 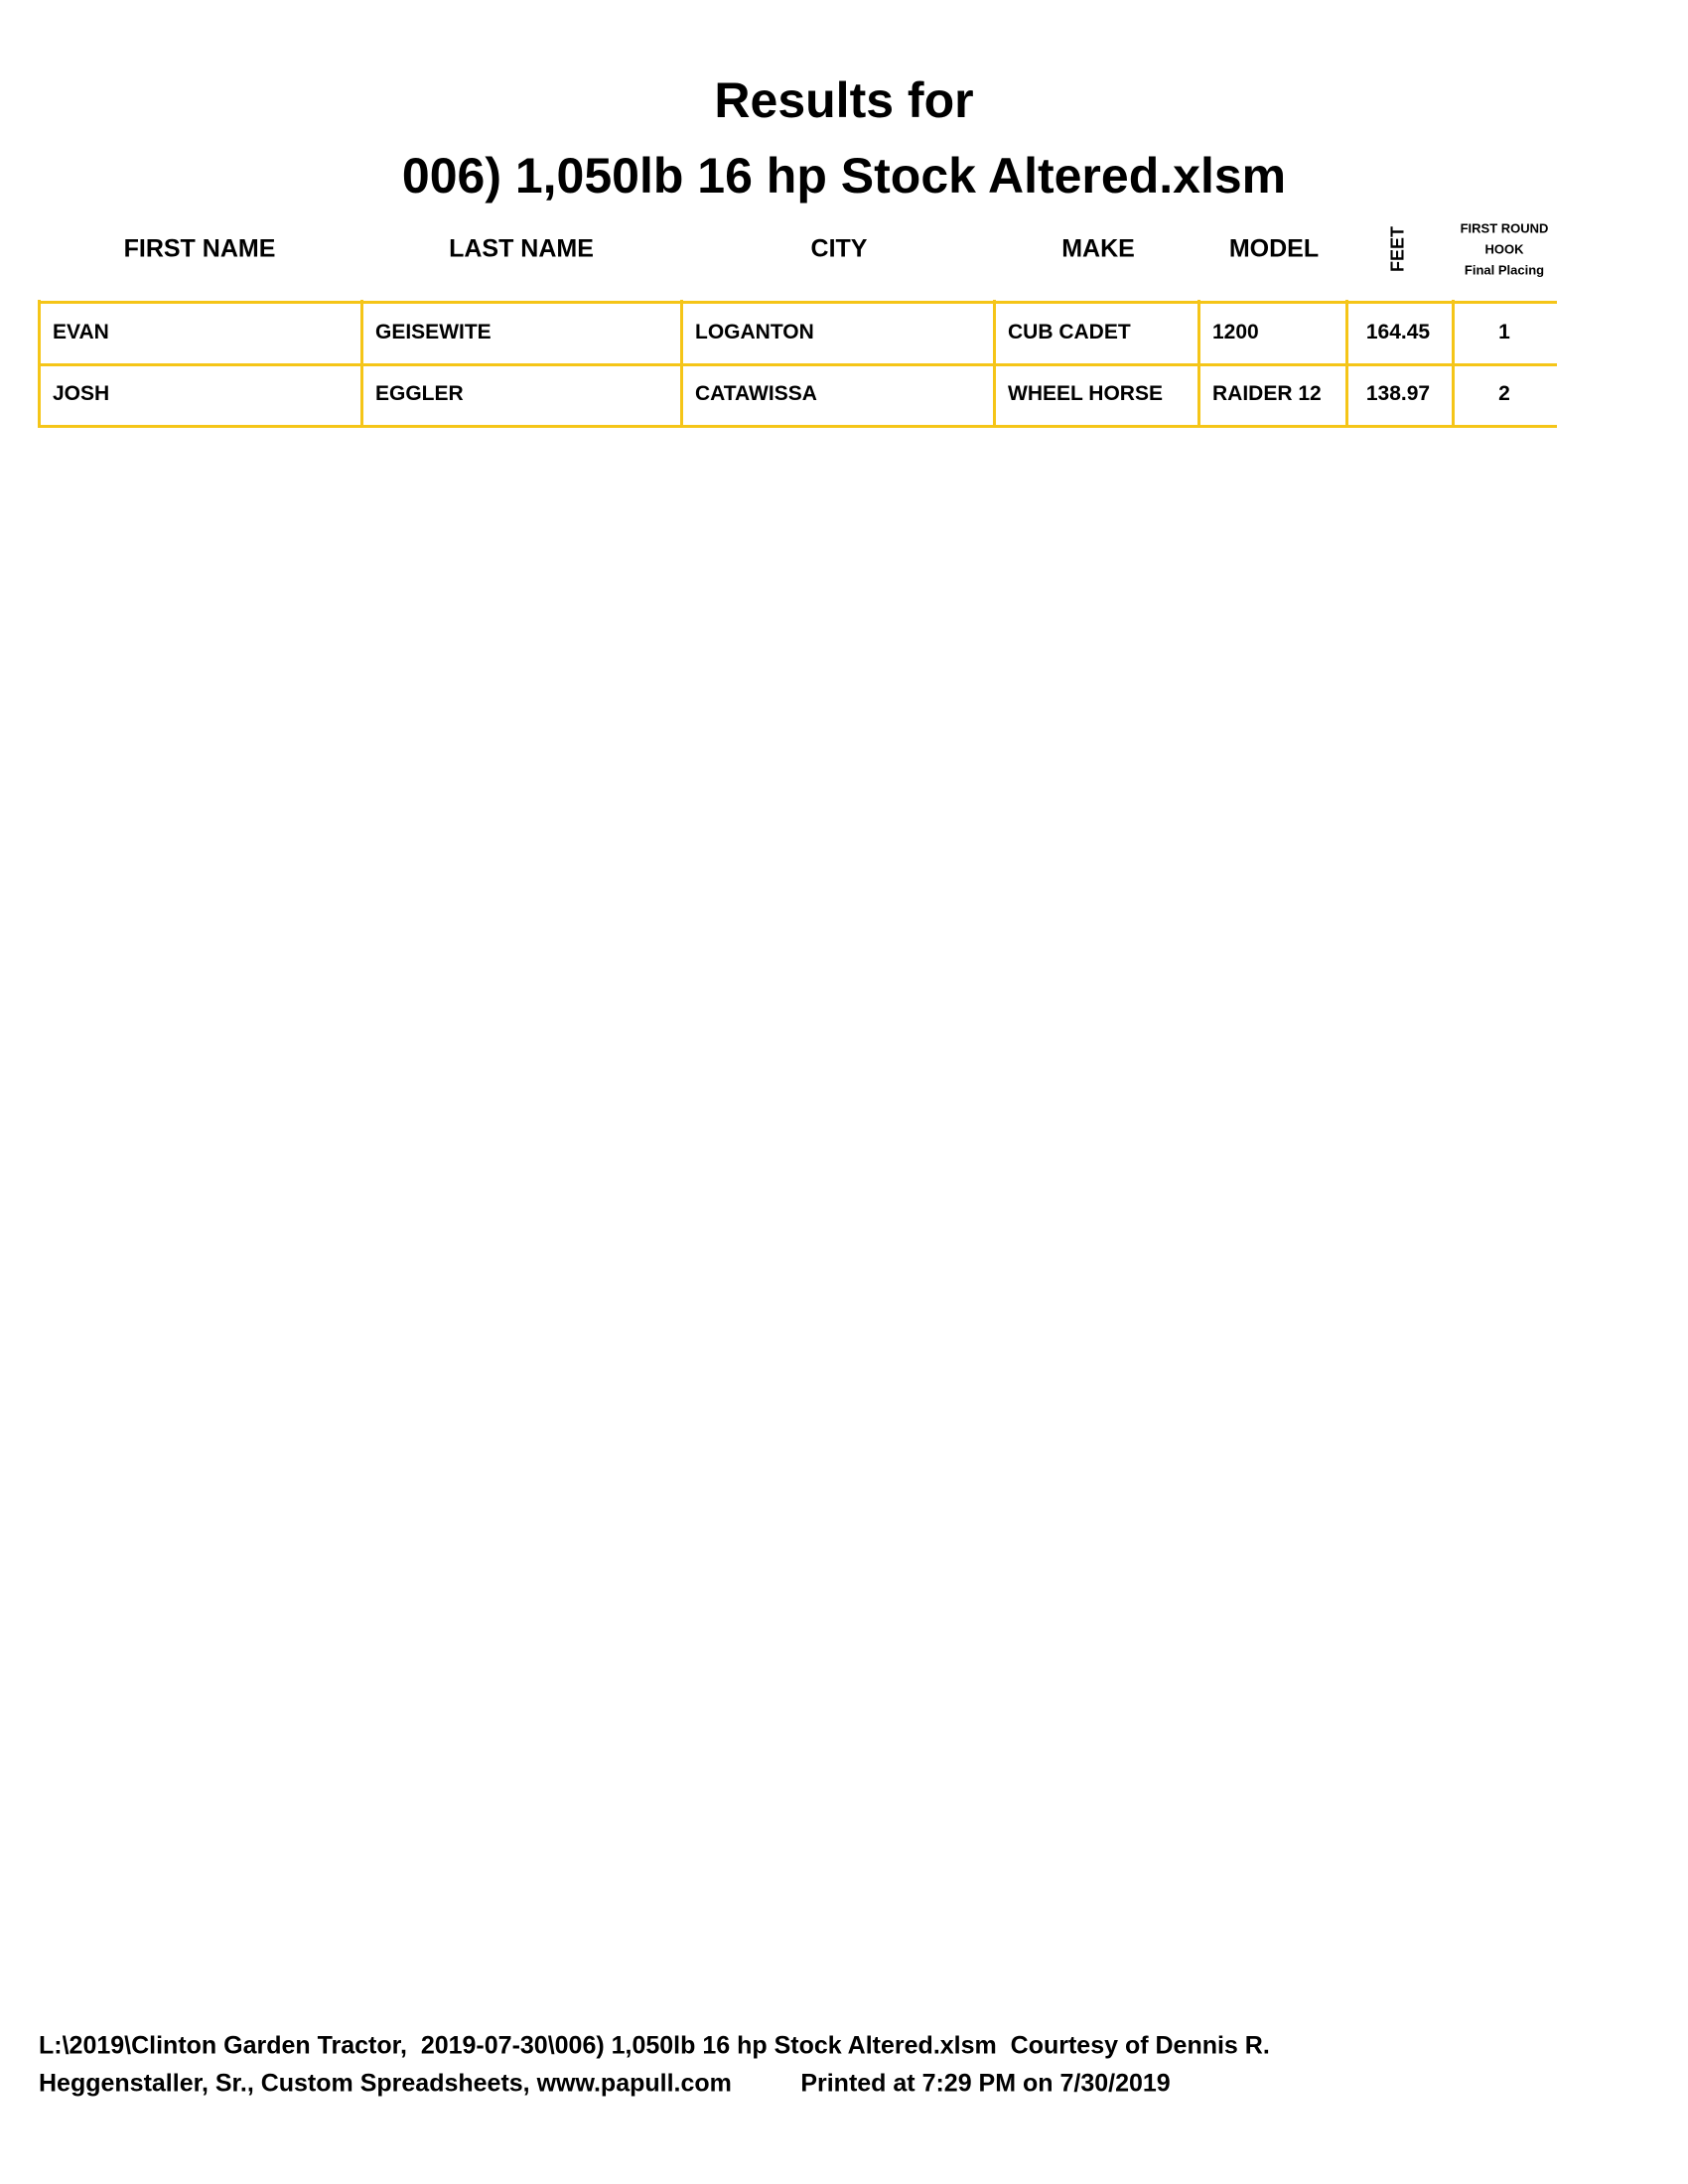 What do you see at coordinates (419, 393) in the screenshot?
I see `cell: EGGLER` at bounding box center [419, 393].